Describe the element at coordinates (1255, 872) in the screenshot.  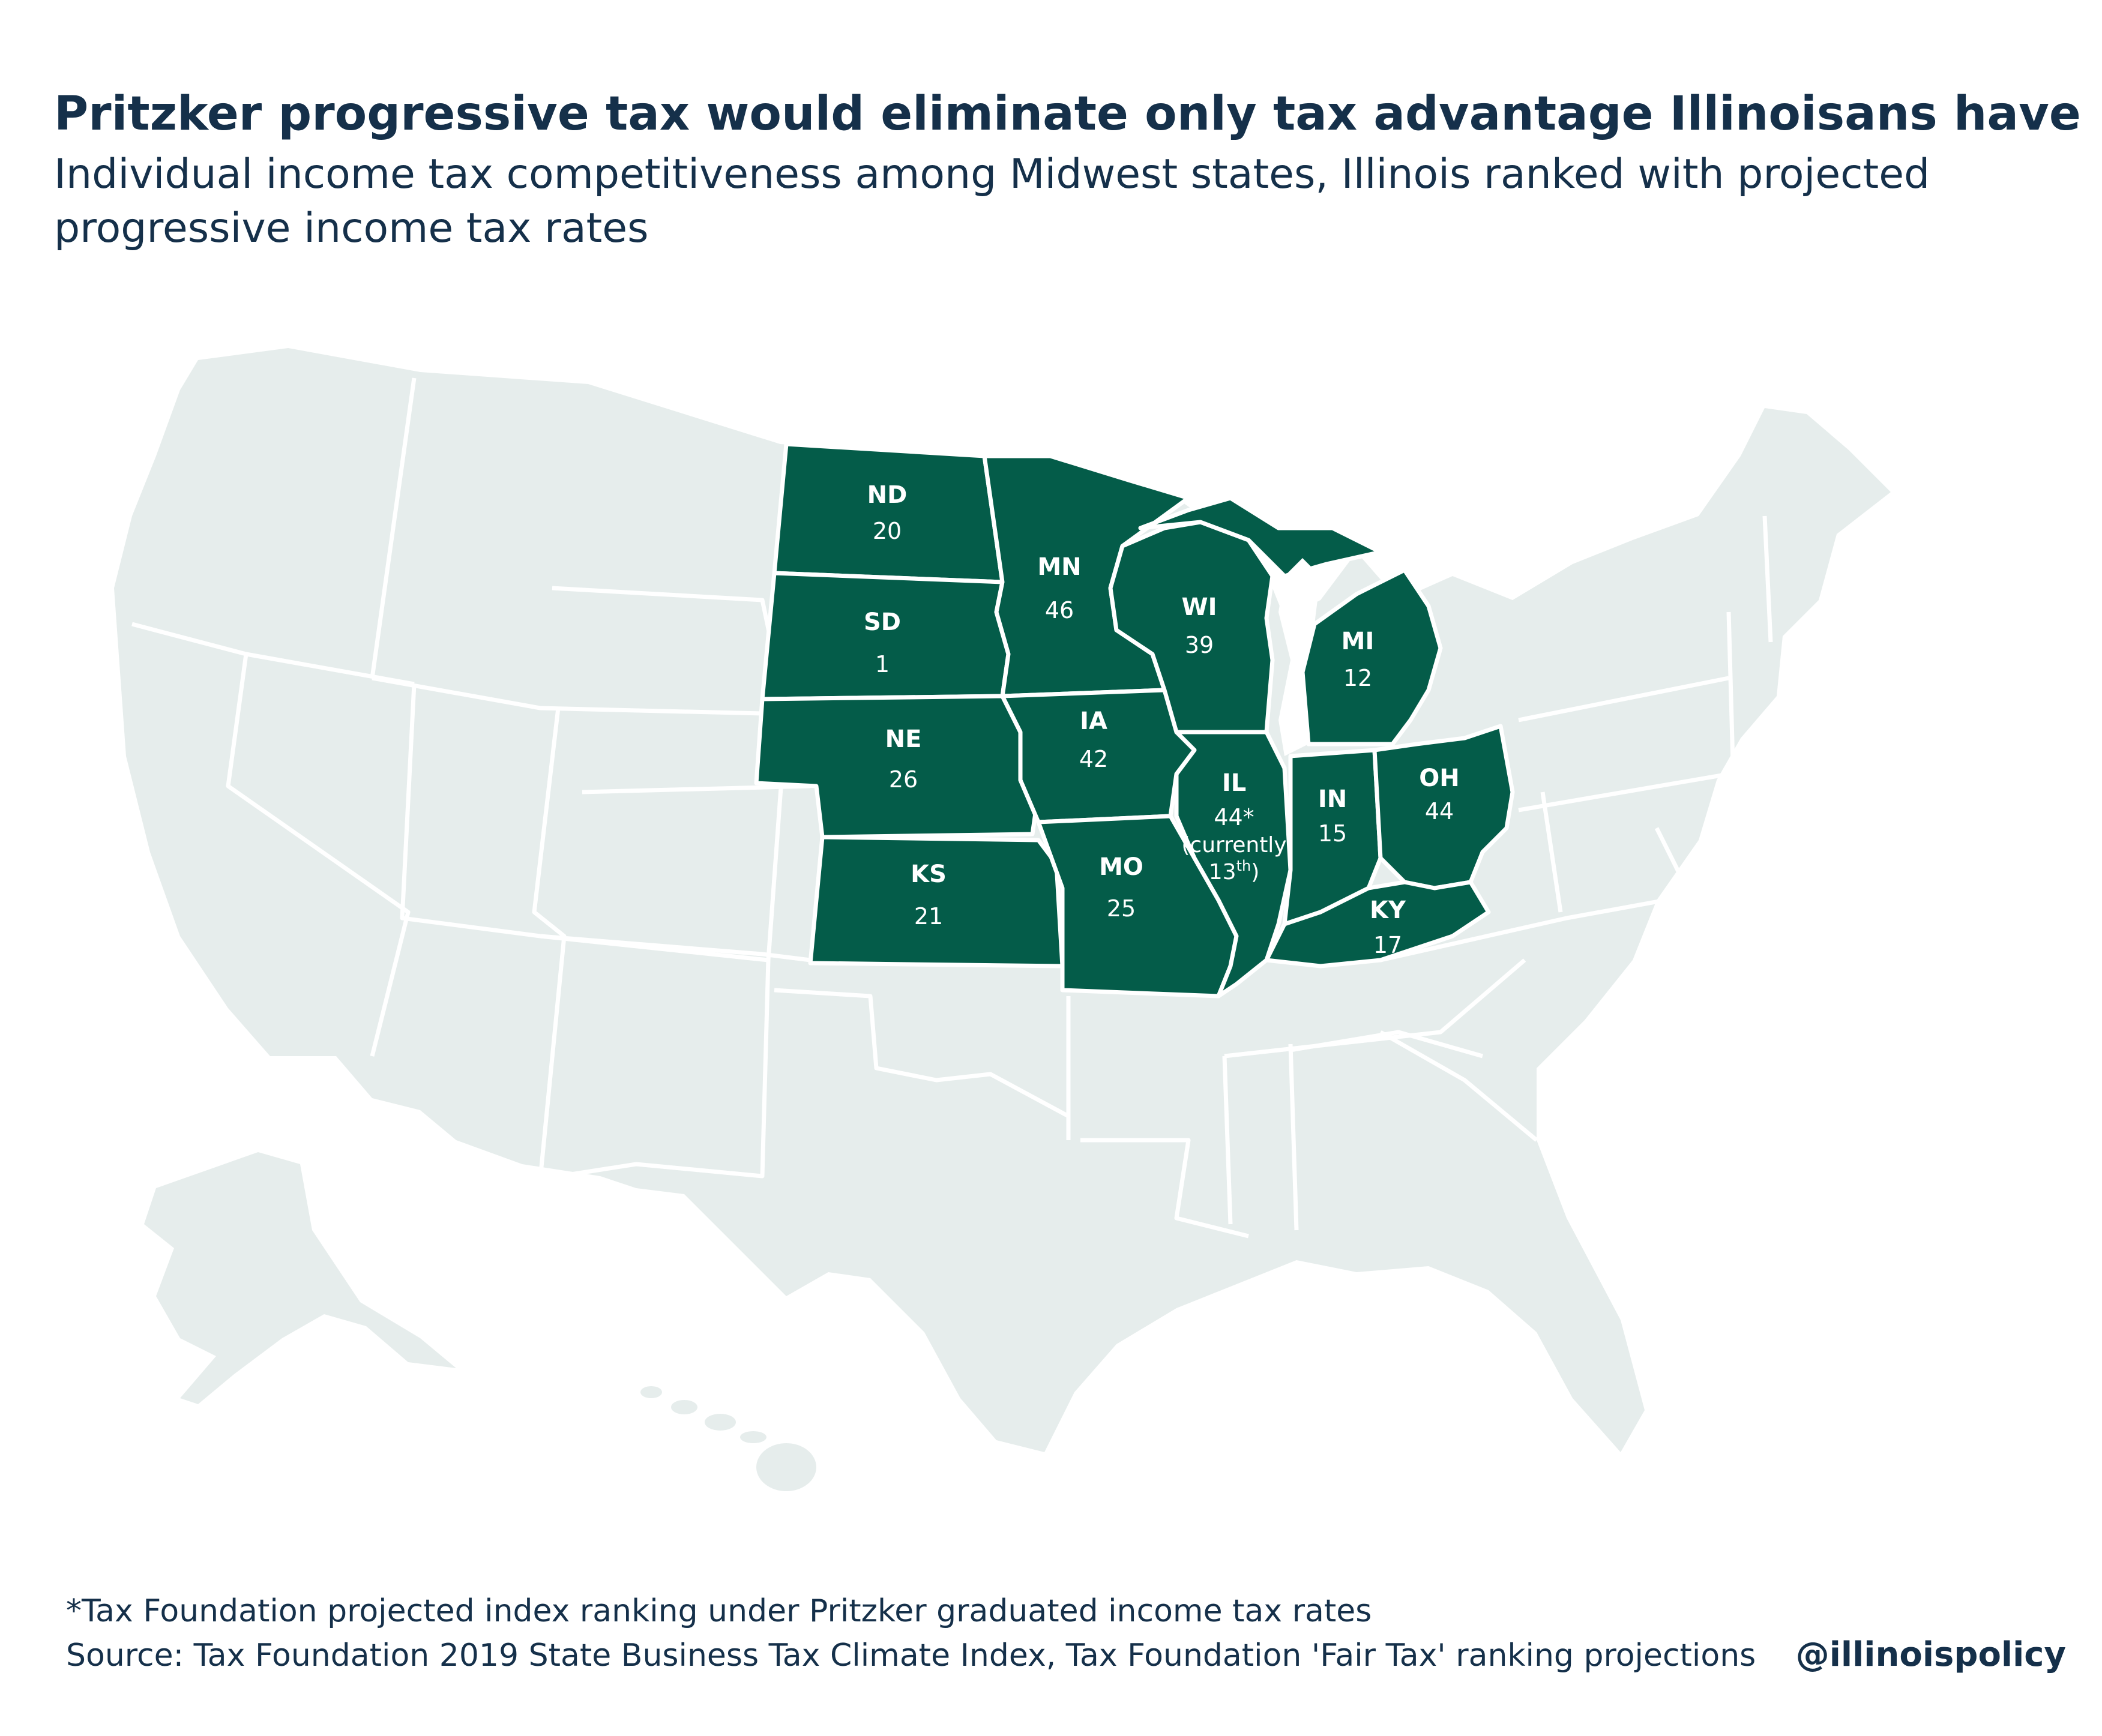
I see `label-il-note-close: )` at that location.